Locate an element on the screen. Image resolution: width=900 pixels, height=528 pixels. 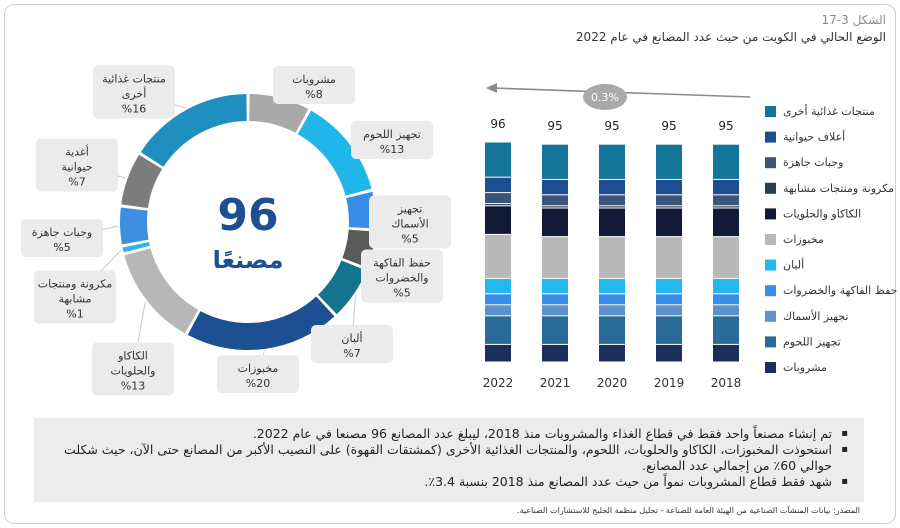
legend-label: منتجات غذائية أخرى is located at coordinates (829, 111).